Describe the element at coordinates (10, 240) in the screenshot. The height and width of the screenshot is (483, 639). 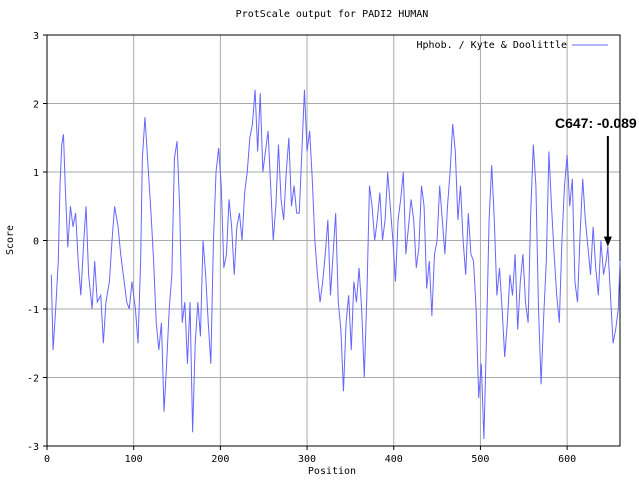
I see `y-axis-label: Score` at that location.